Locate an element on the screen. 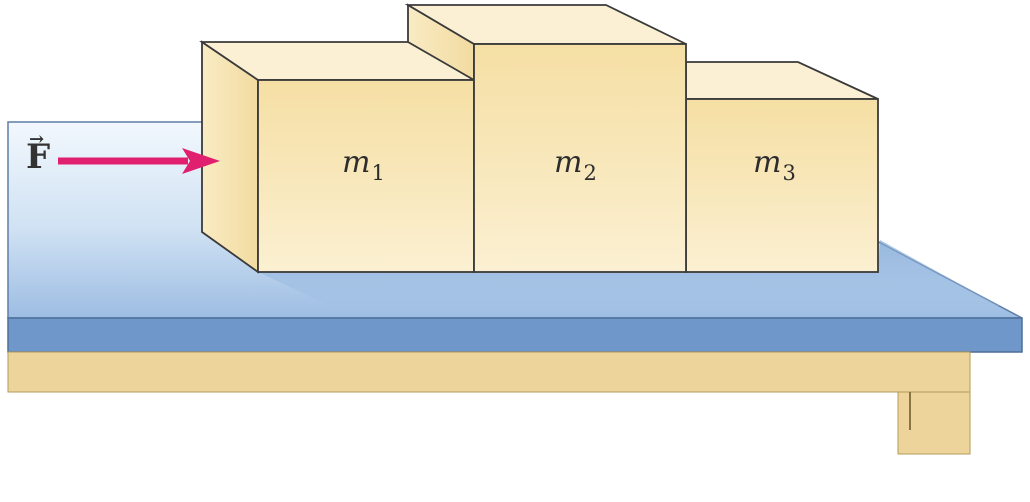 The height and width of the screenshot is (502, 1030). mass-subscript: 2 is located at coordinates (590, 173).